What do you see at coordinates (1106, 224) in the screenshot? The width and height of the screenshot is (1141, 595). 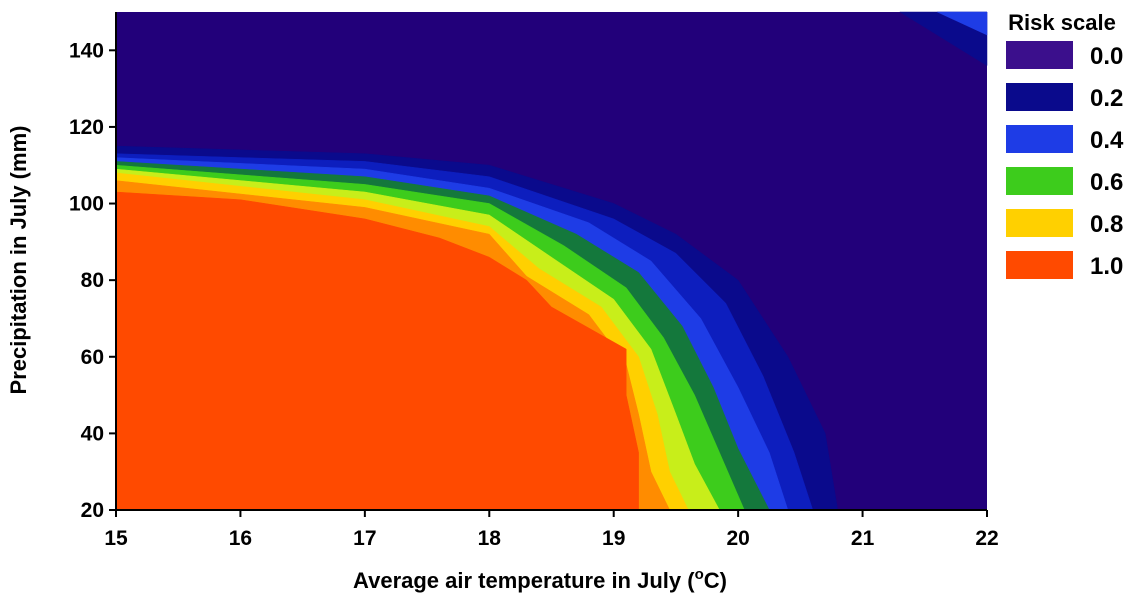 I see `legend-label: 0.8` at bounding box center [1106, 224].